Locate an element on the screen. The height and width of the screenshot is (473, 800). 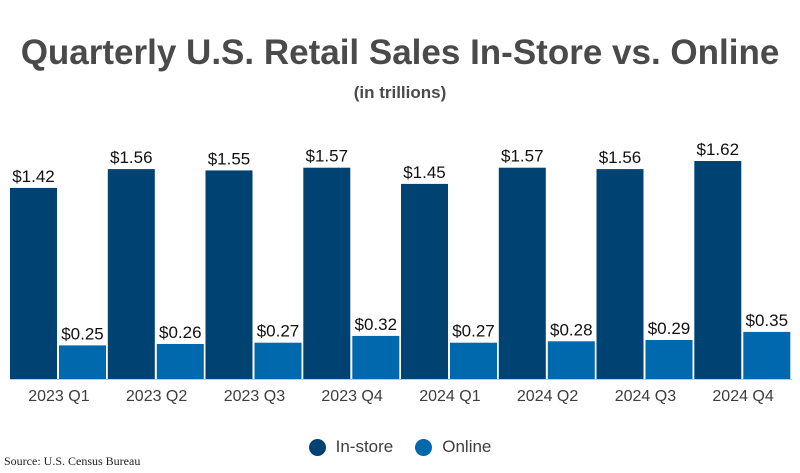
legend-label-in-store: In-store is located at coordinates (364, 446).